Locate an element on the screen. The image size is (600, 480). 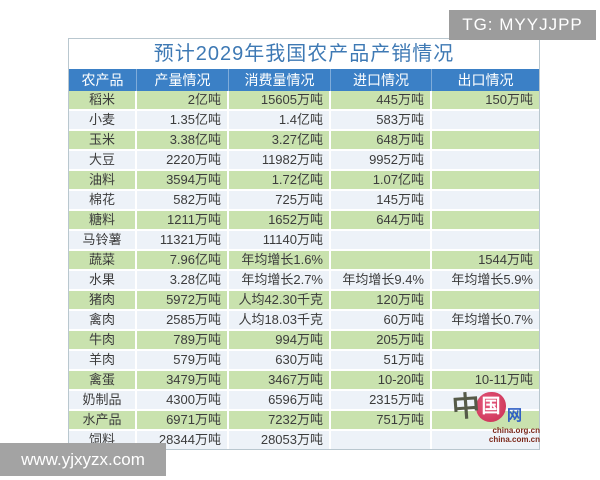
cell-import: 583万吨 is located at coordinates (381, 120).